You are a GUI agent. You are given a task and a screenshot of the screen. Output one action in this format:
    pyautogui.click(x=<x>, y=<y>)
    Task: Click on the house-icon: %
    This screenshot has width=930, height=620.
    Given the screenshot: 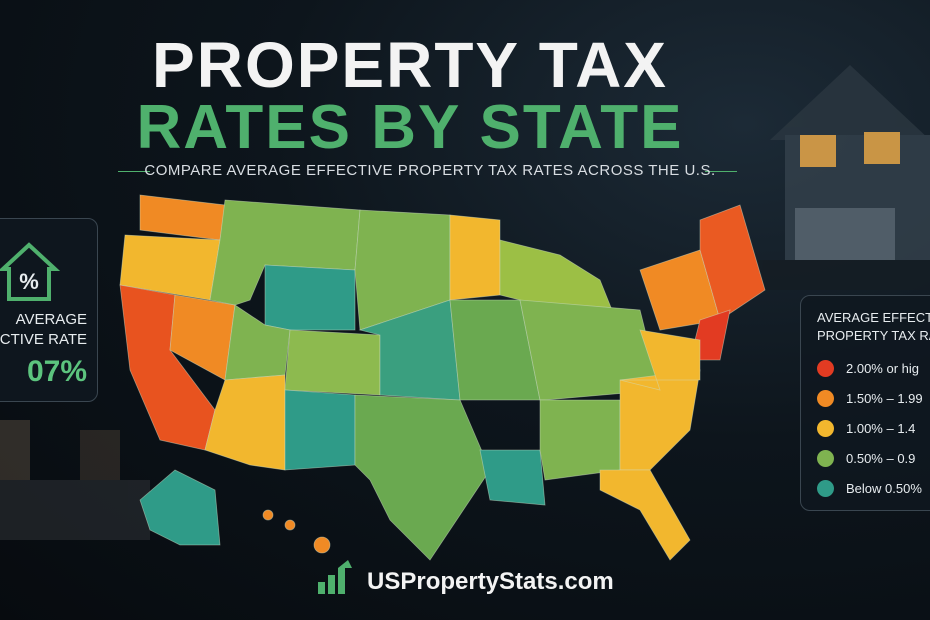 What is the action you would take?
    pyautogui.click(x=30, y=271)
    